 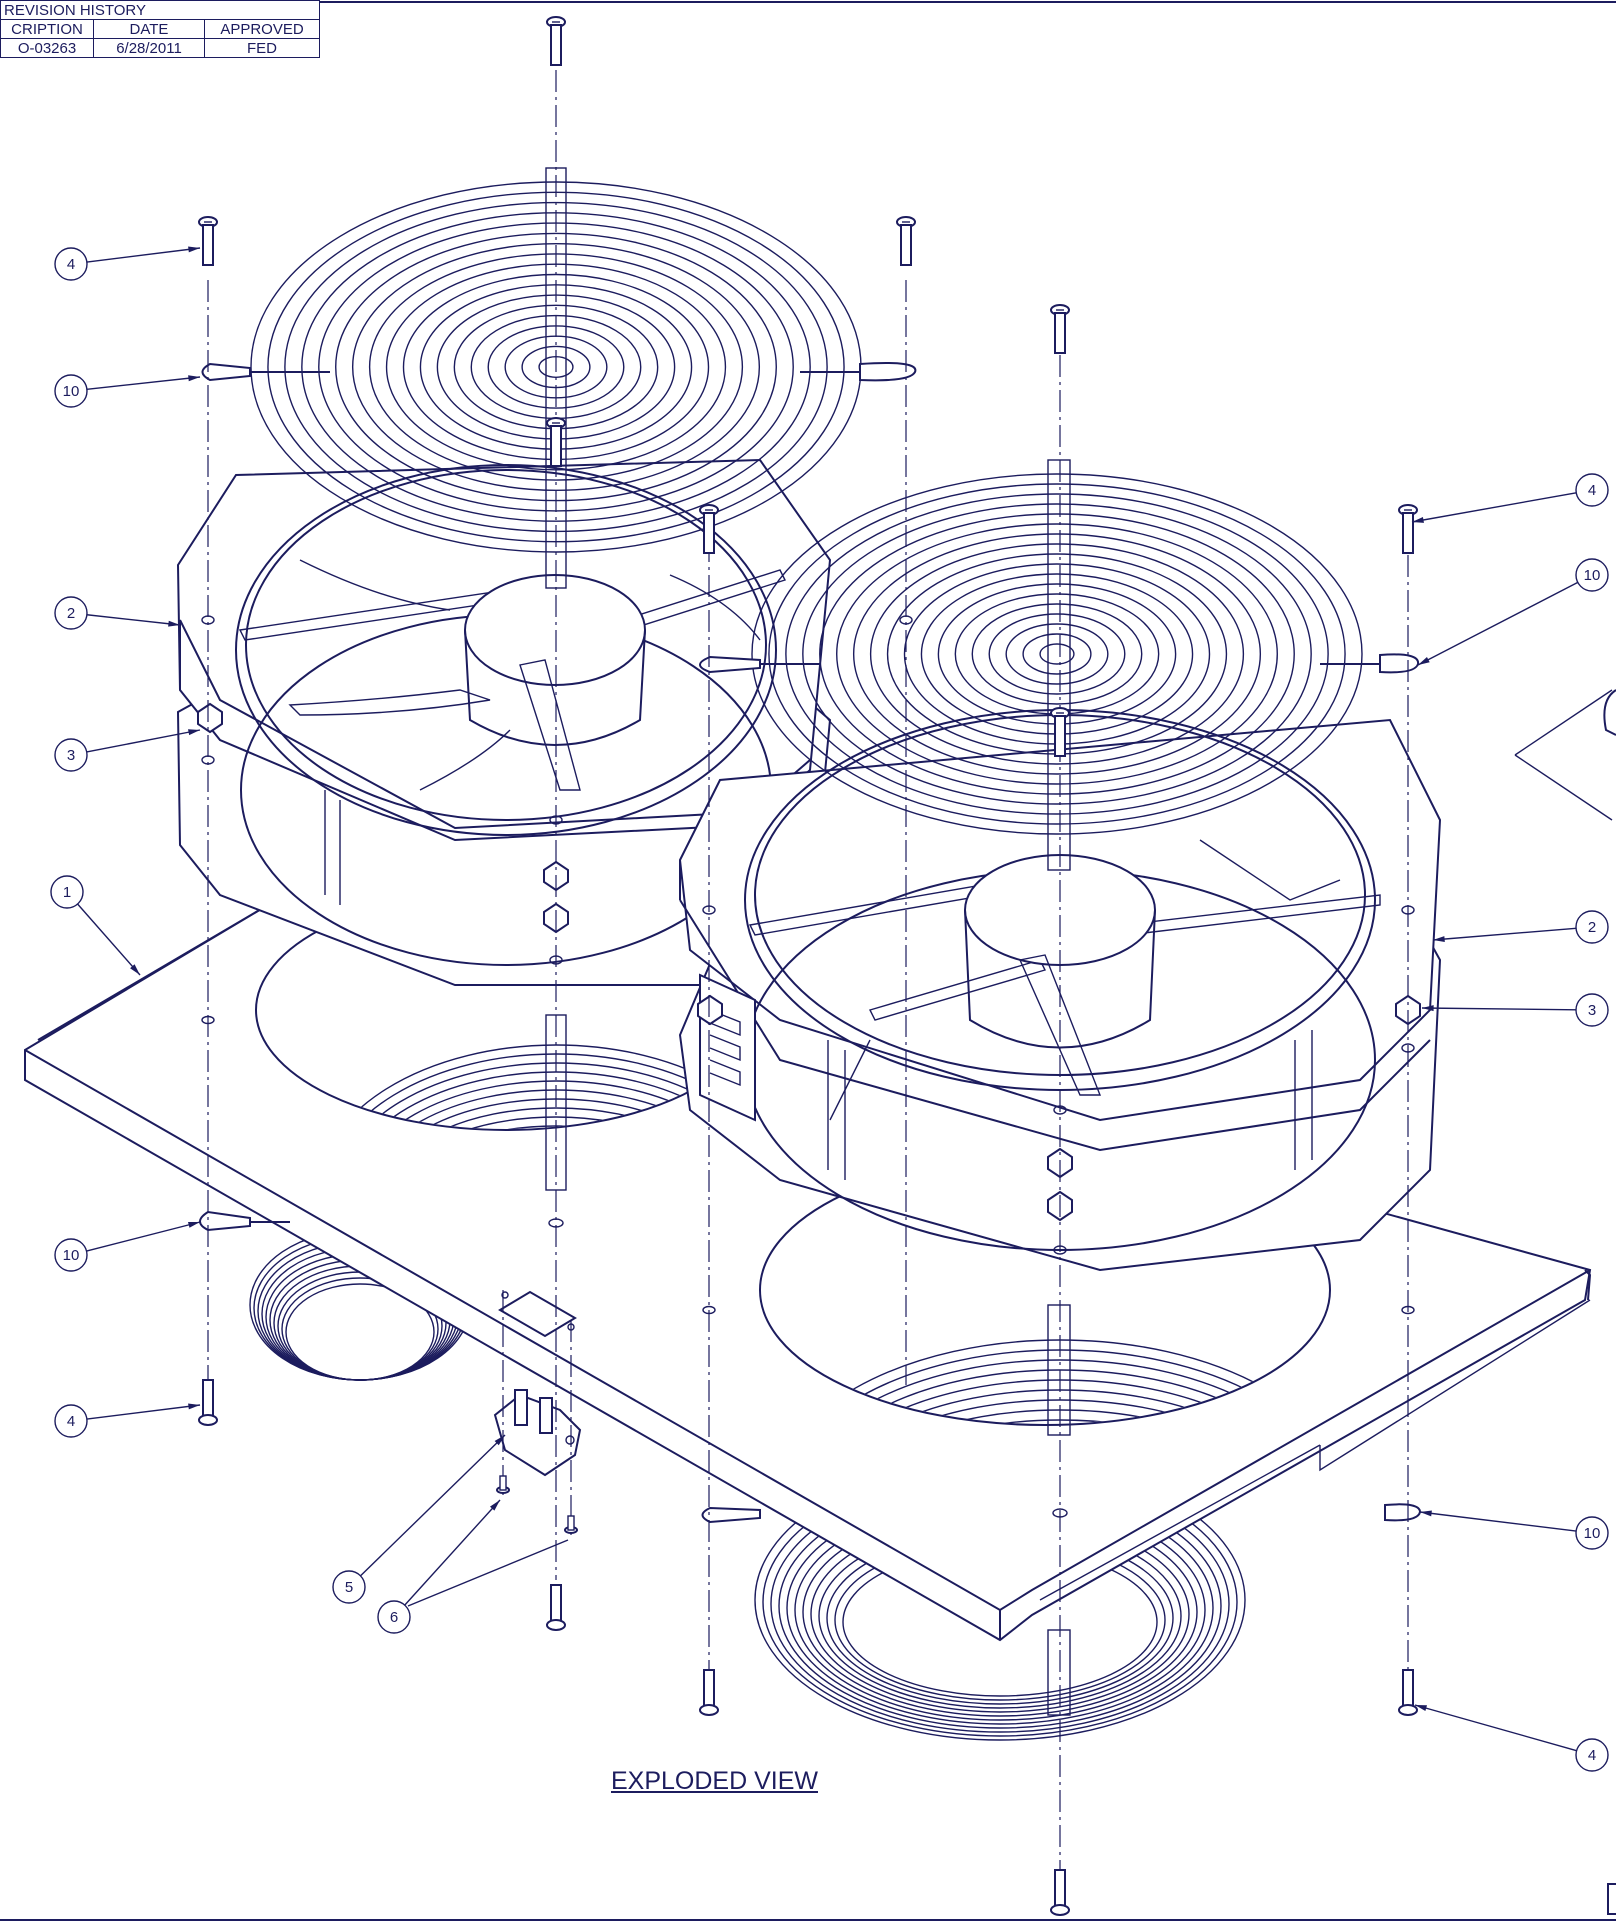 What do you see at coordinates (1611, 1899) in the screenshot?
I see `corner-tick` at bounding box center [1611, 1899].